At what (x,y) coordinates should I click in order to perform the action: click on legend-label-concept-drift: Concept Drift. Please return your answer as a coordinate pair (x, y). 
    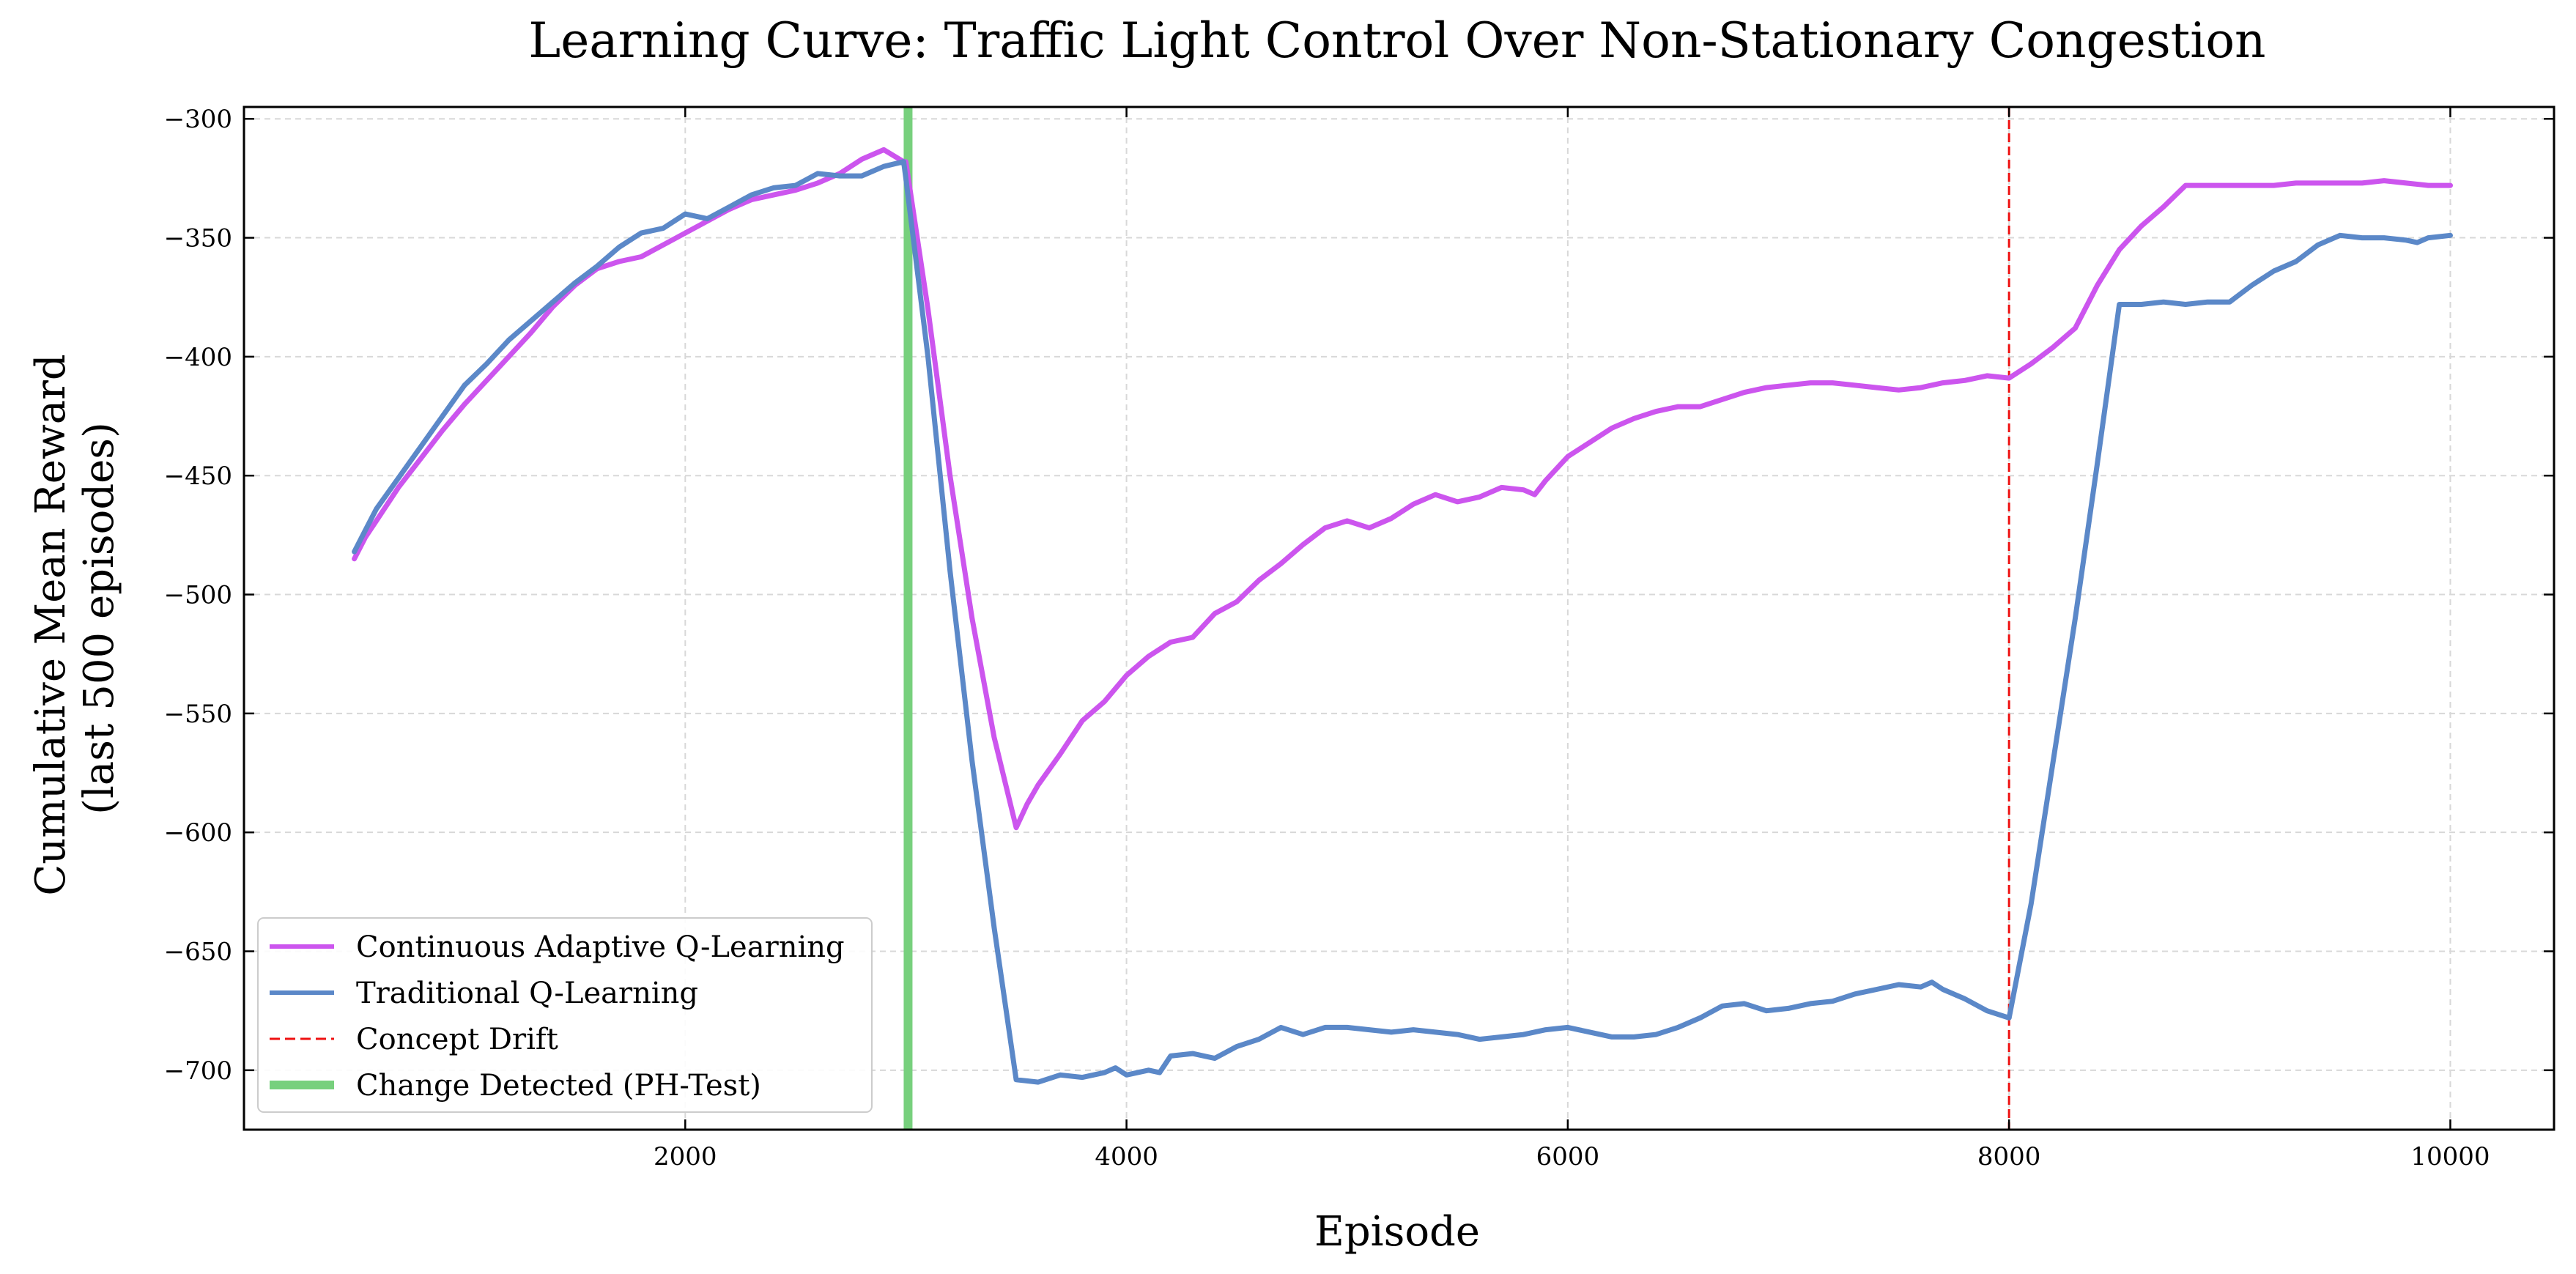
    Looking at the image, I should click on (457, 1039).